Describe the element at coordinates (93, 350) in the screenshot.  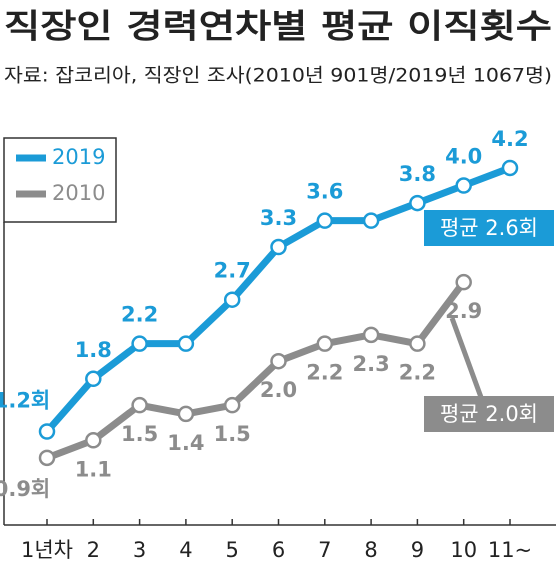
I see `data-label: 1.8` at that location.